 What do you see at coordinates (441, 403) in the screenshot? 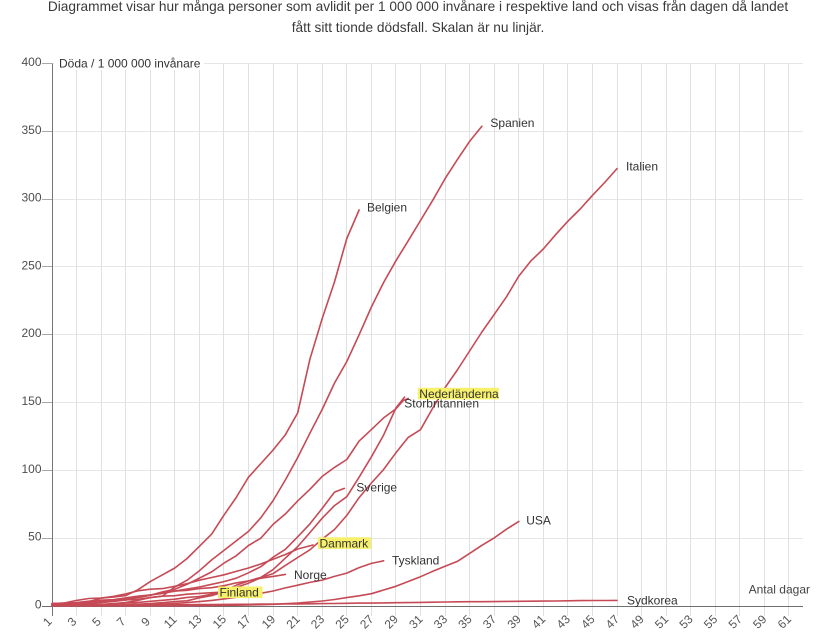
I see `svg-text: Storbritannien` at bounding box center [441, 403].